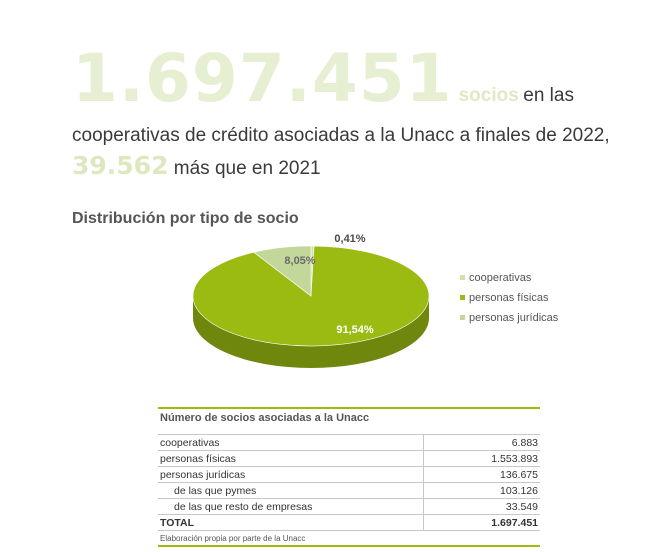 Image resolution: width=655 pixels, height=552 pixels. I want to click on table-footnote: Elaboración propia por parte de la Unacc, so click(349, 539).